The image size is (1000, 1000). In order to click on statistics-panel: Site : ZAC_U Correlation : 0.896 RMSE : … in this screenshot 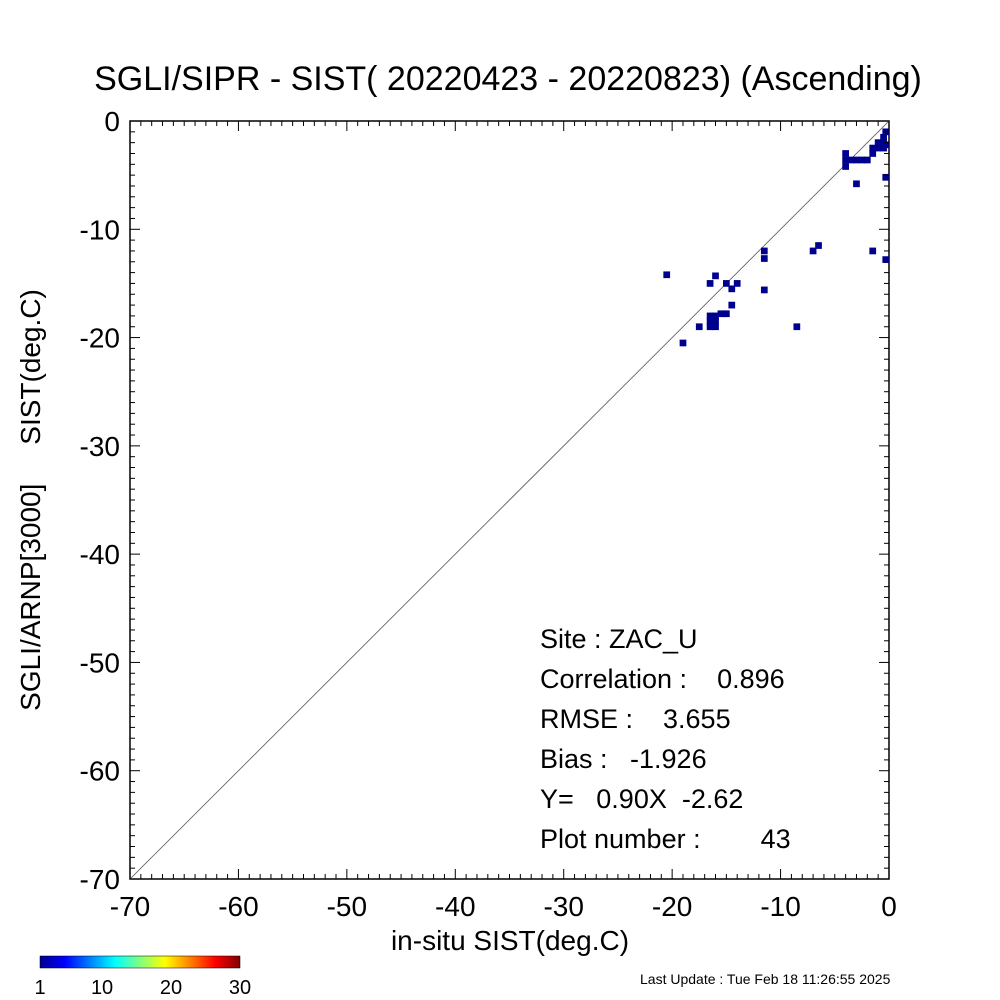, I will do `click(665, 739)`.